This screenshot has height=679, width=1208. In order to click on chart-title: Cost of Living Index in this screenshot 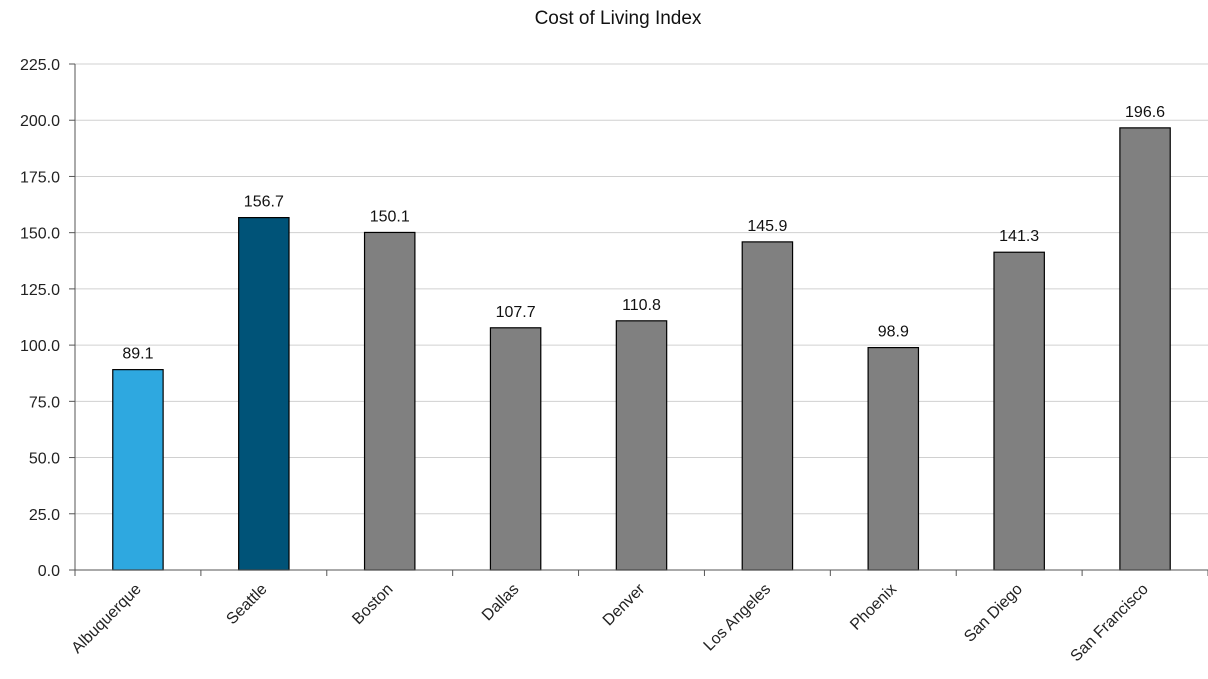, I will do `click(618, 18)`.